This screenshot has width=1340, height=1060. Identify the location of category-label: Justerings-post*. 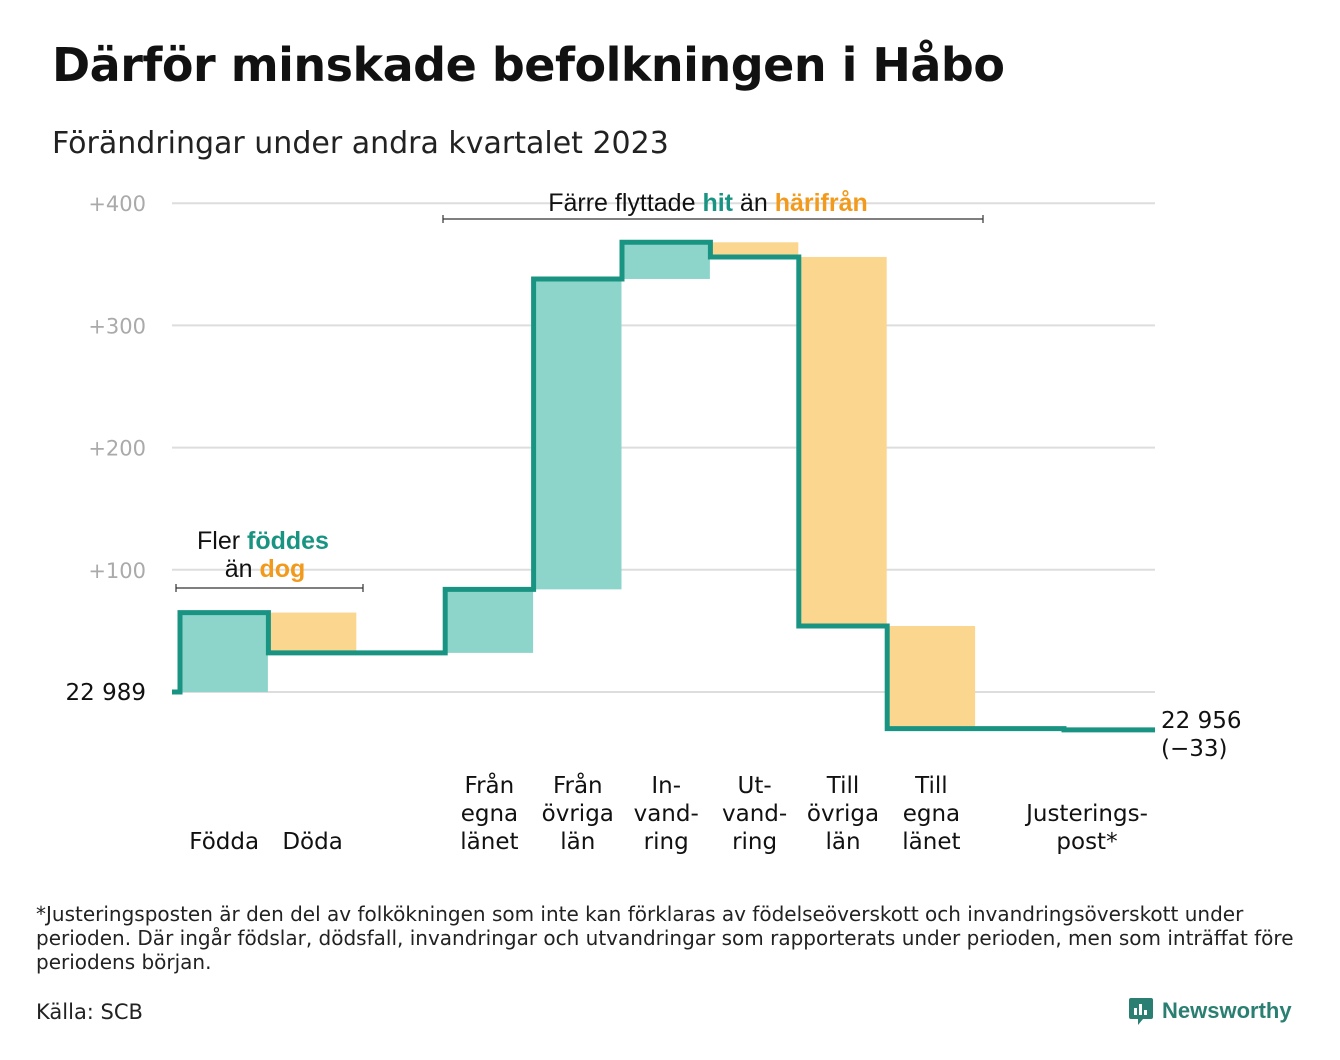
(1086, 828).